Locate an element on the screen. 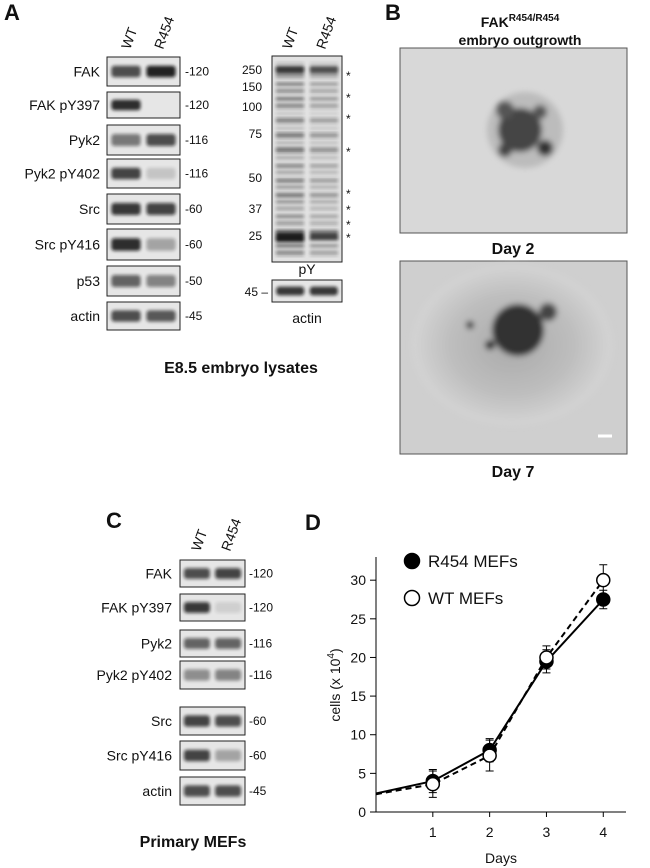 Image resolution: width=650 pixels, height=868 pixels. blot-label: Pyk2 is located at coordinates (84, 140).